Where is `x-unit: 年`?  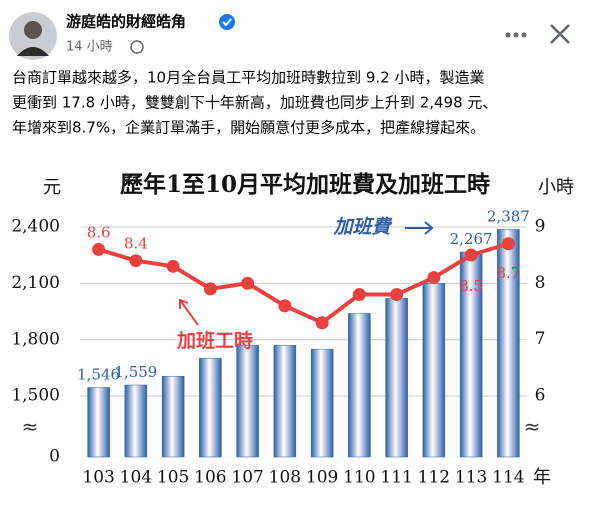 x-unit: 年 is located at coordinates (542, 477).